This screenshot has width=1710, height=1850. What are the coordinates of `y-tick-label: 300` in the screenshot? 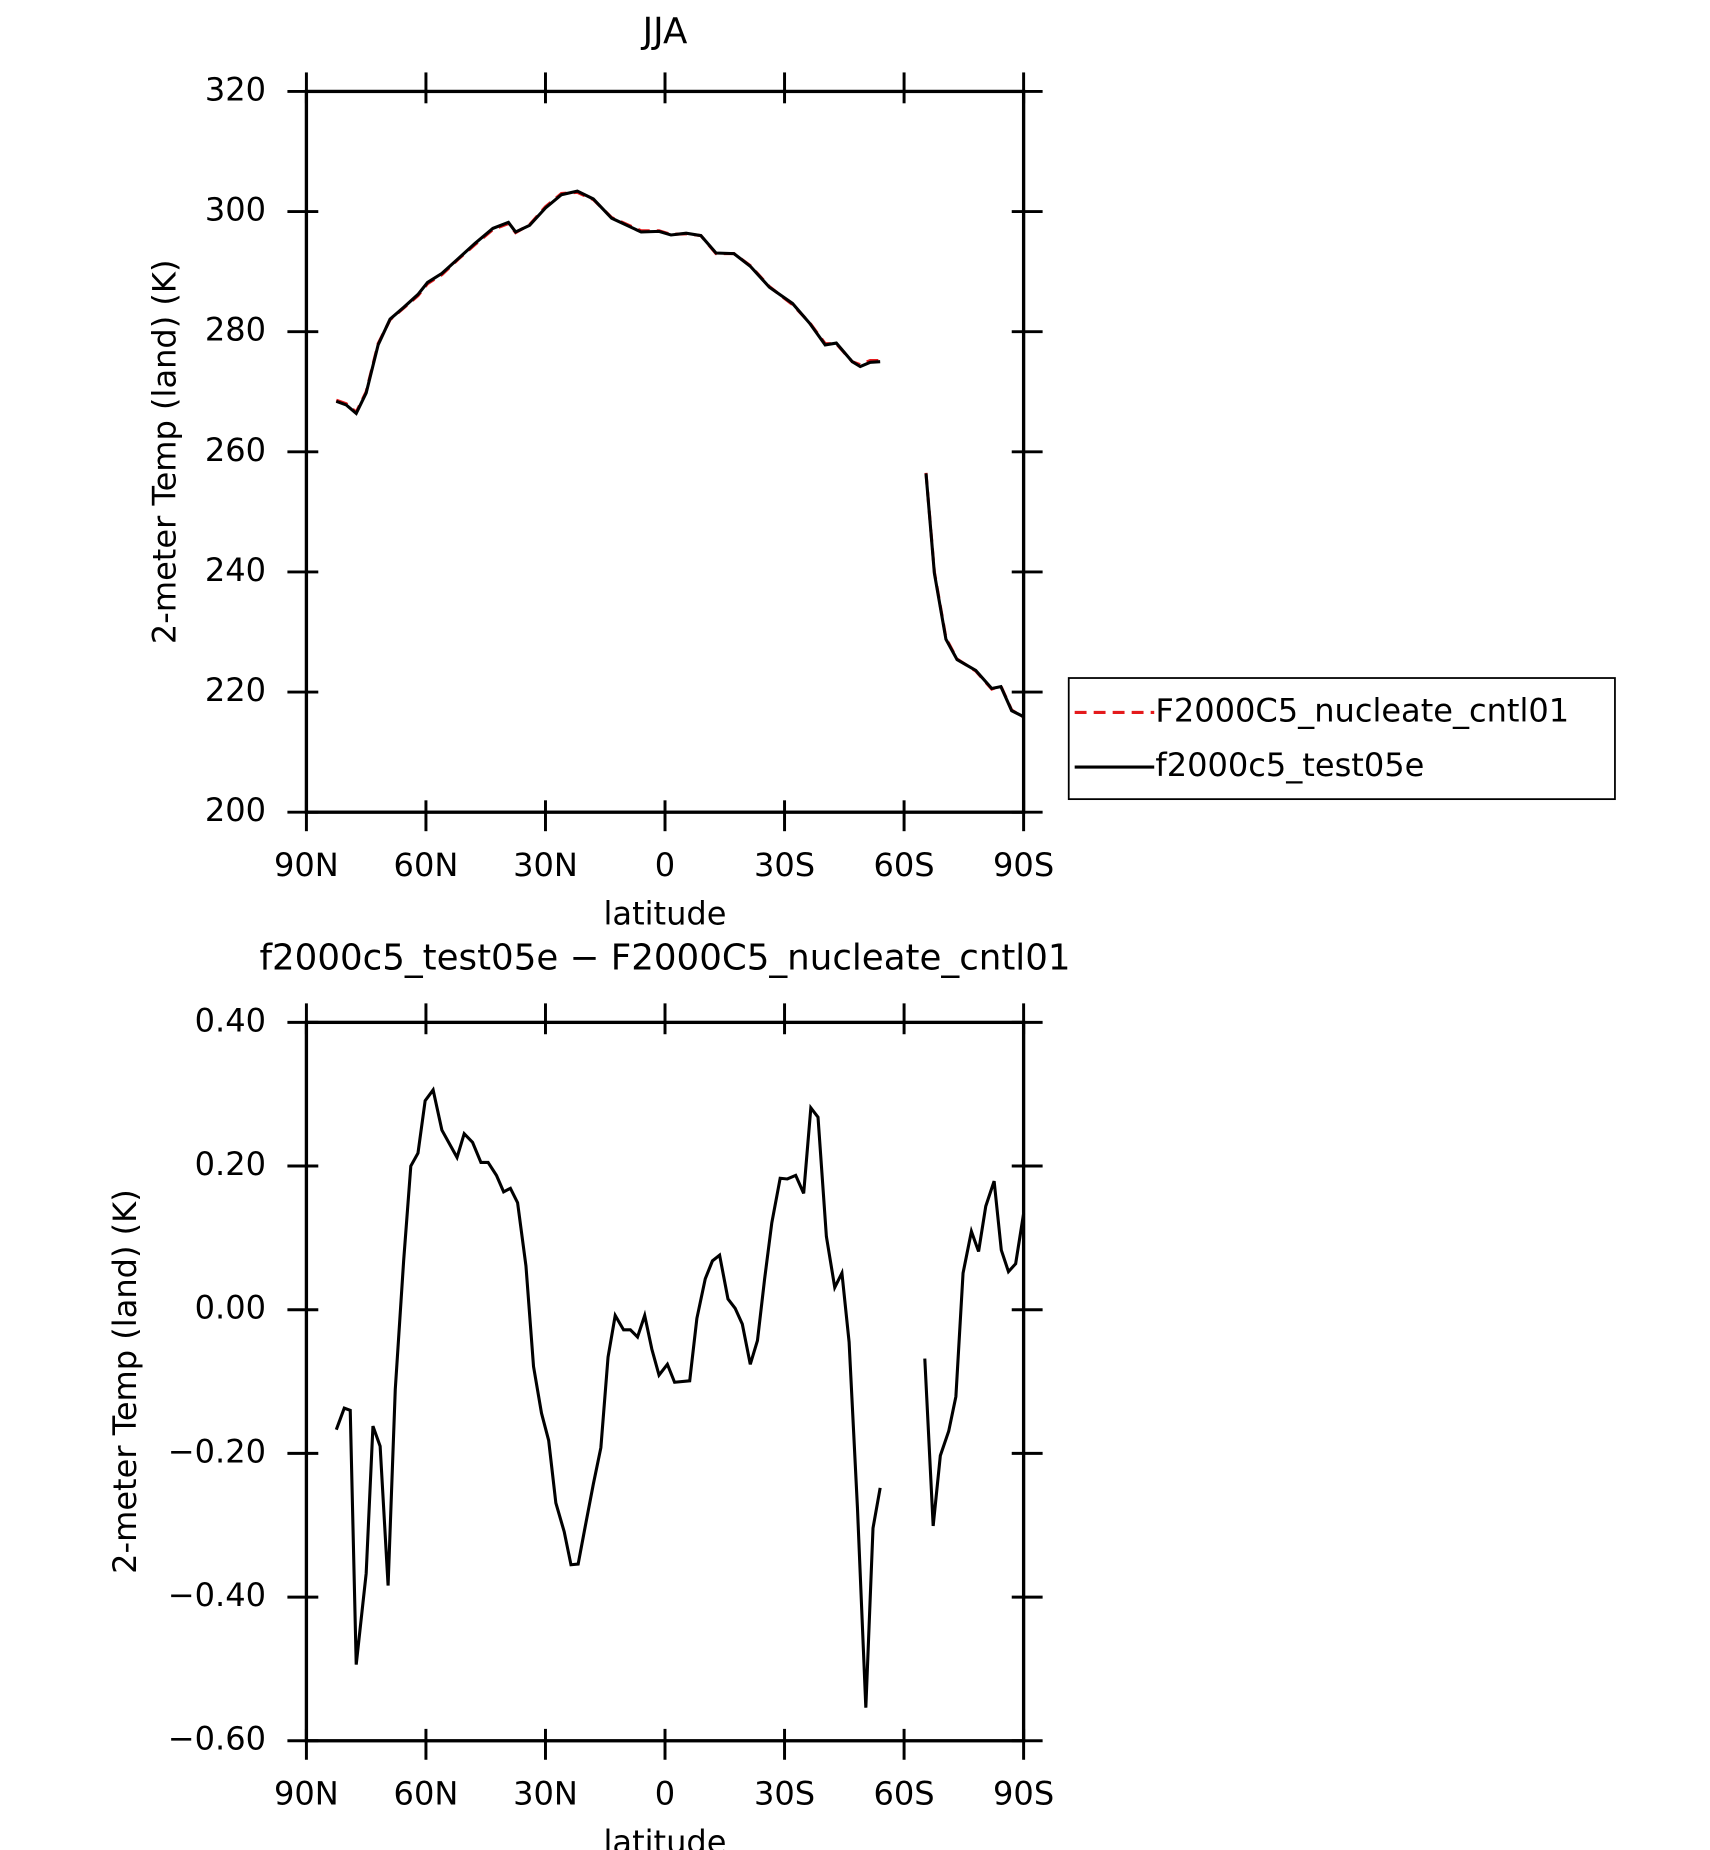 It's located at (235, 210).